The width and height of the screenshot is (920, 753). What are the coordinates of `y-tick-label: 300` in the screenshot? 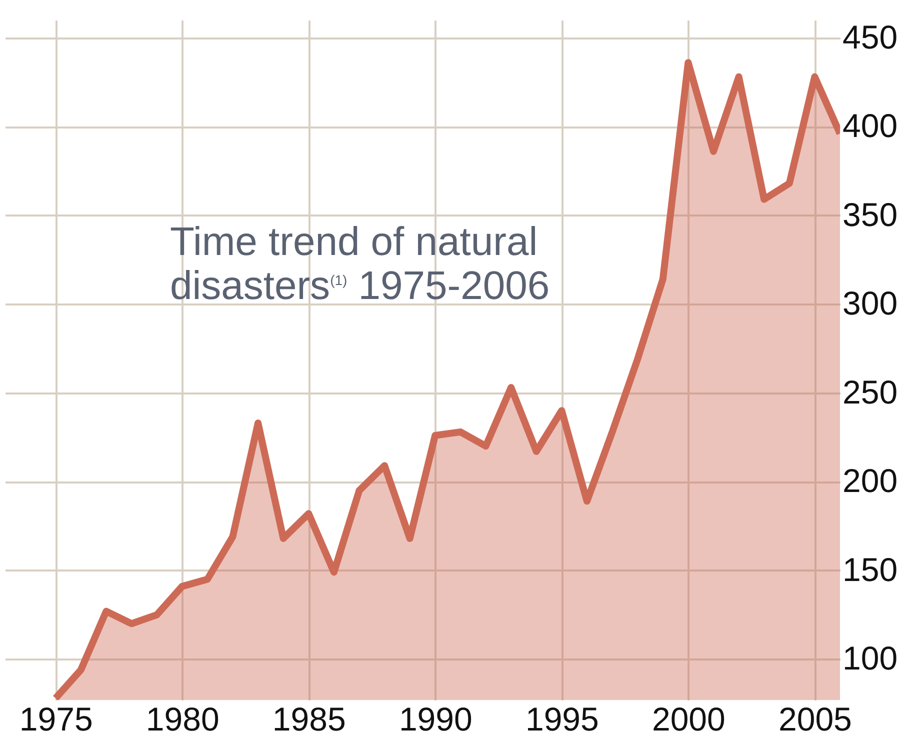 It's located at (870, 303).